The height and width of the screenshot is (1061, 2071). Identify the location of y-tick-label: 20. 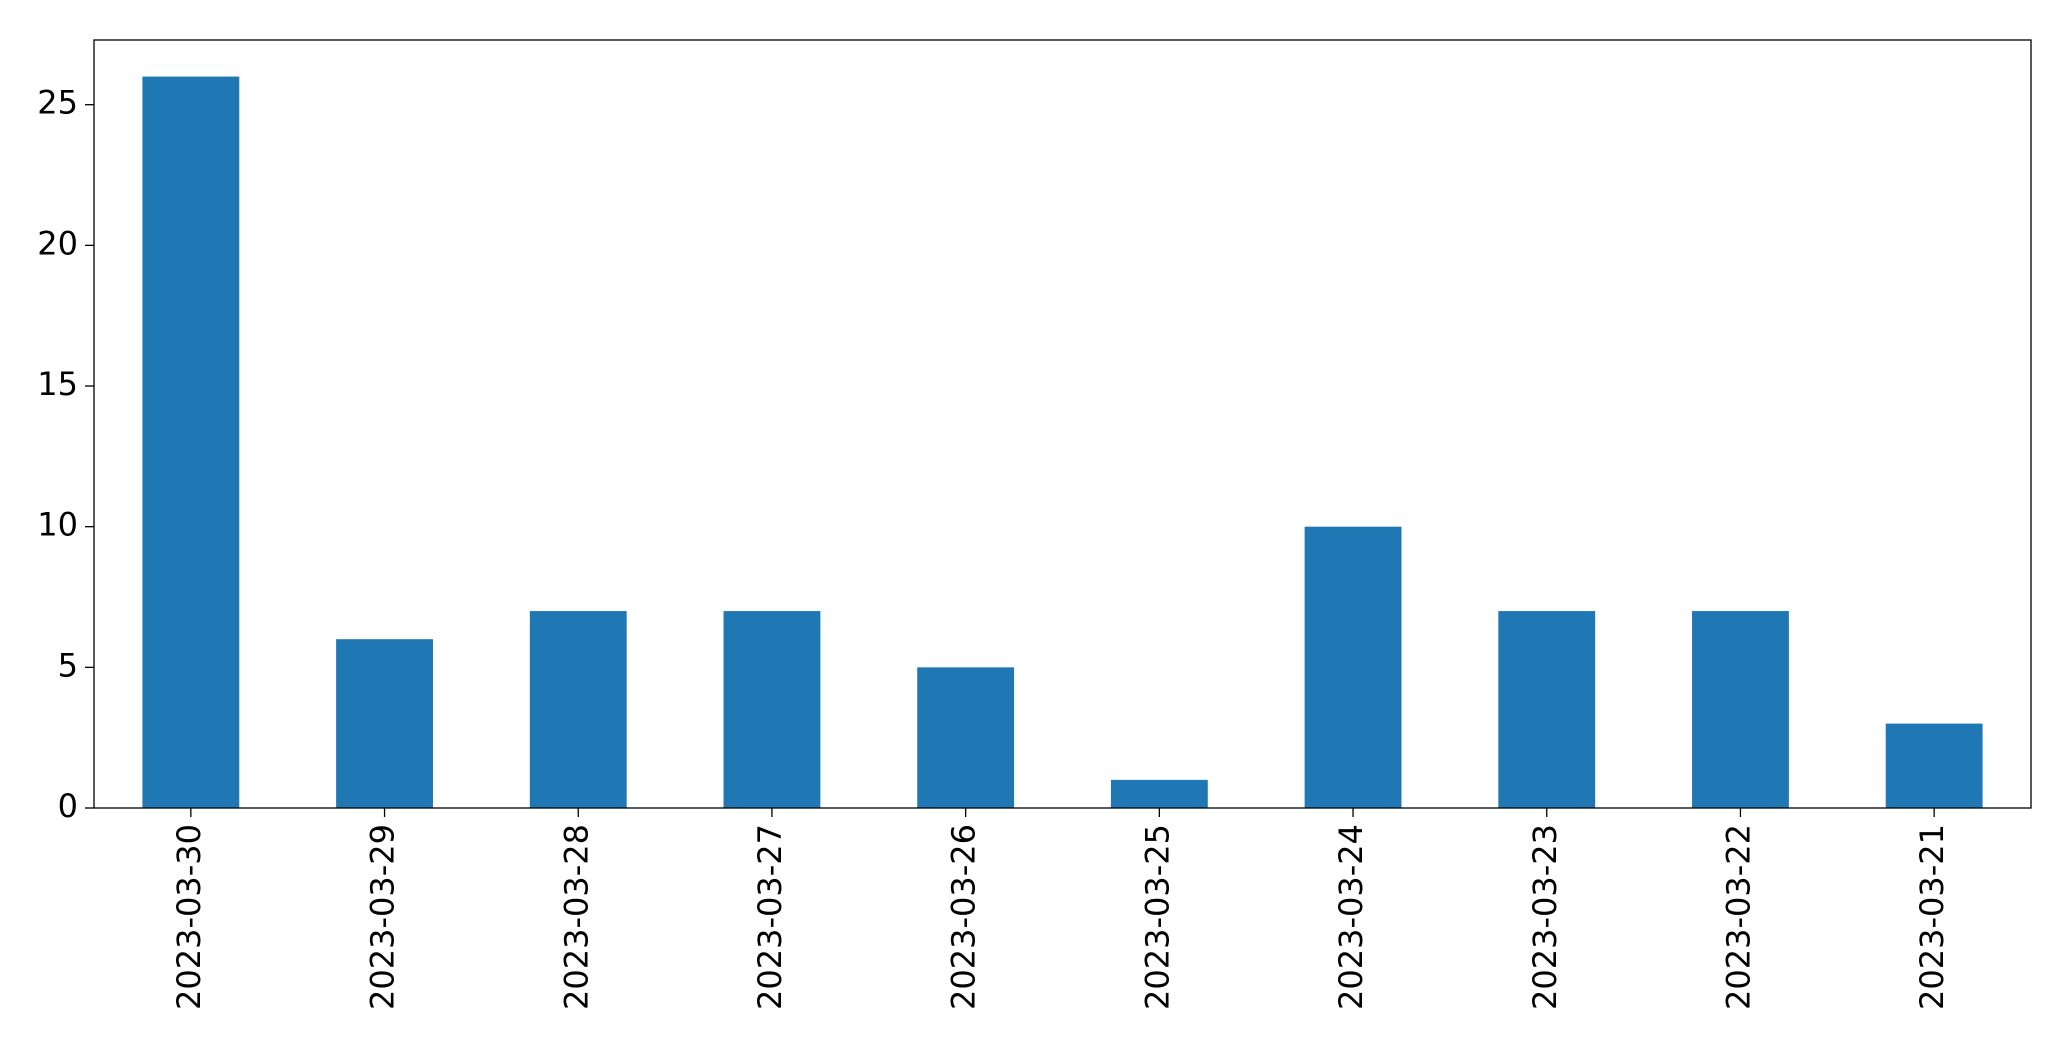
(57, 243).